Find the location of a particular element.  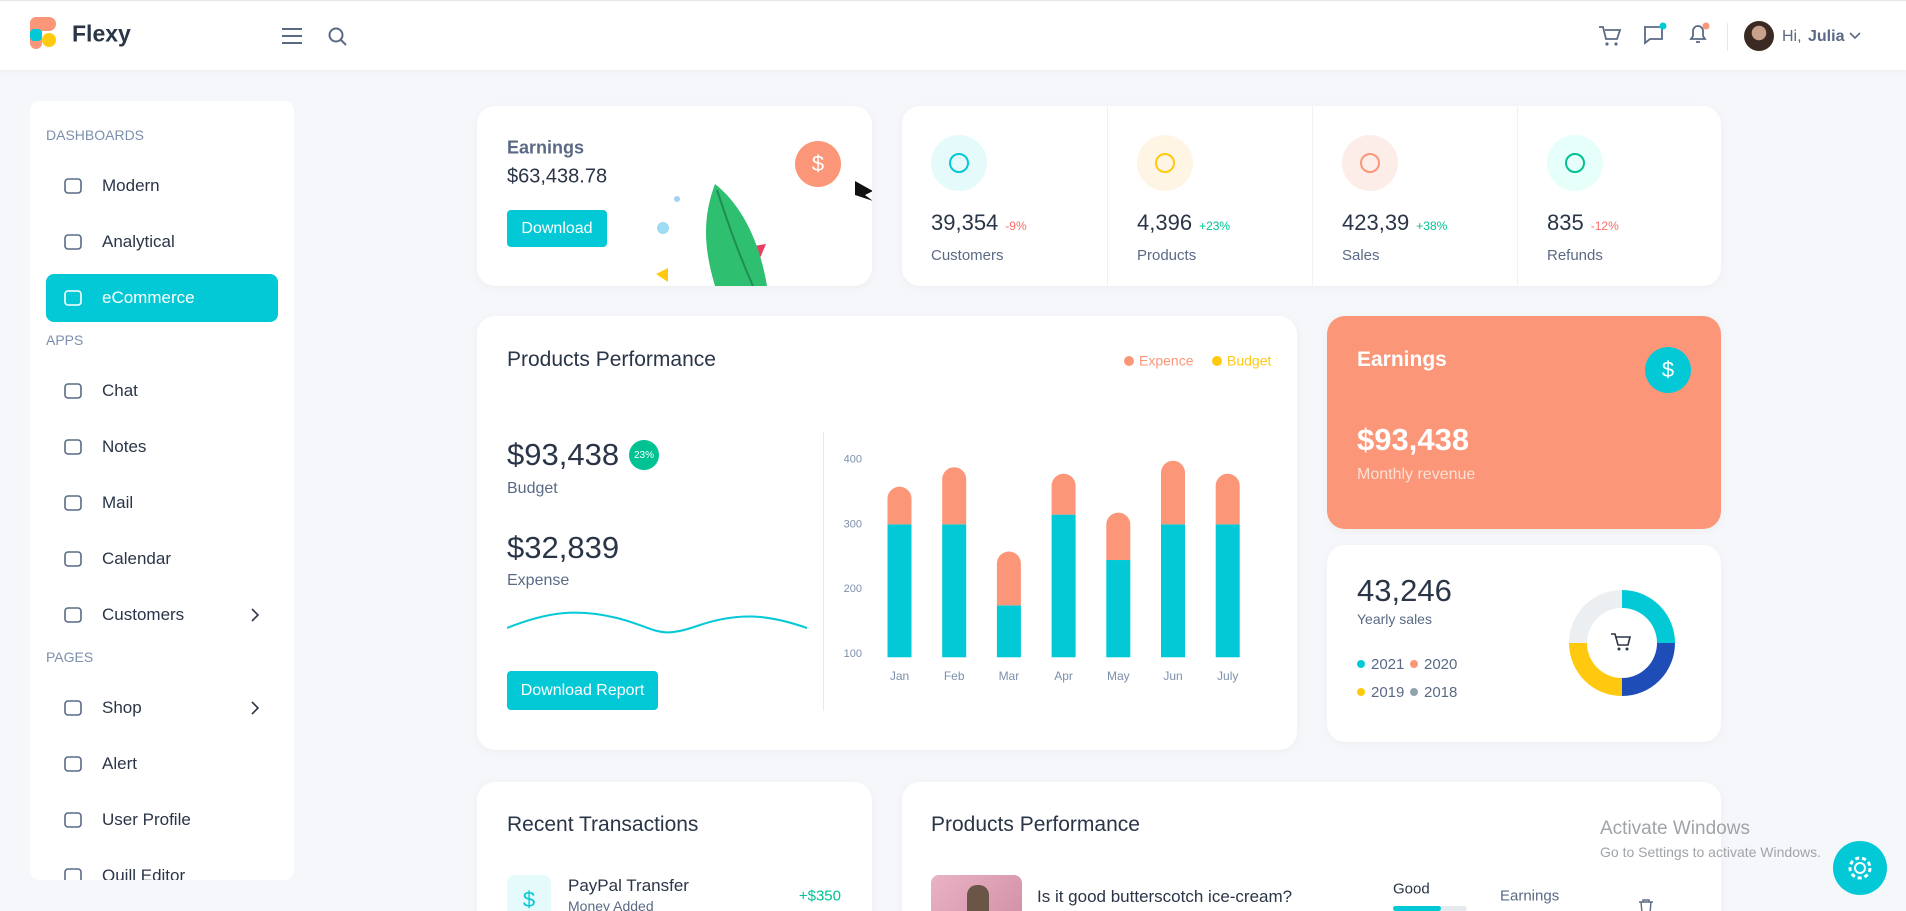

menu-label: Notes is located at coordinates (124, 446).